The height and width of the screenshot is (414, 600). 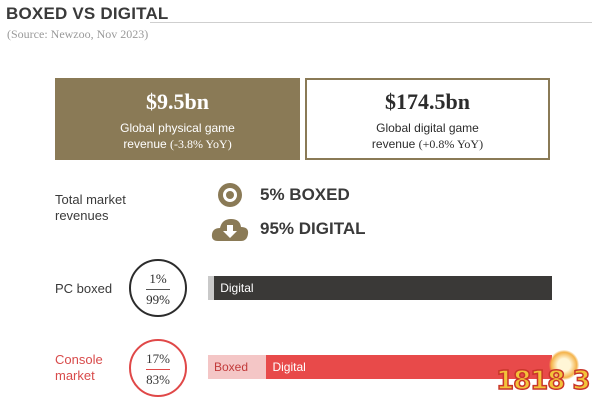 I want to click on physical-caption-line1: Global physical game, so click(x=177, y=128).